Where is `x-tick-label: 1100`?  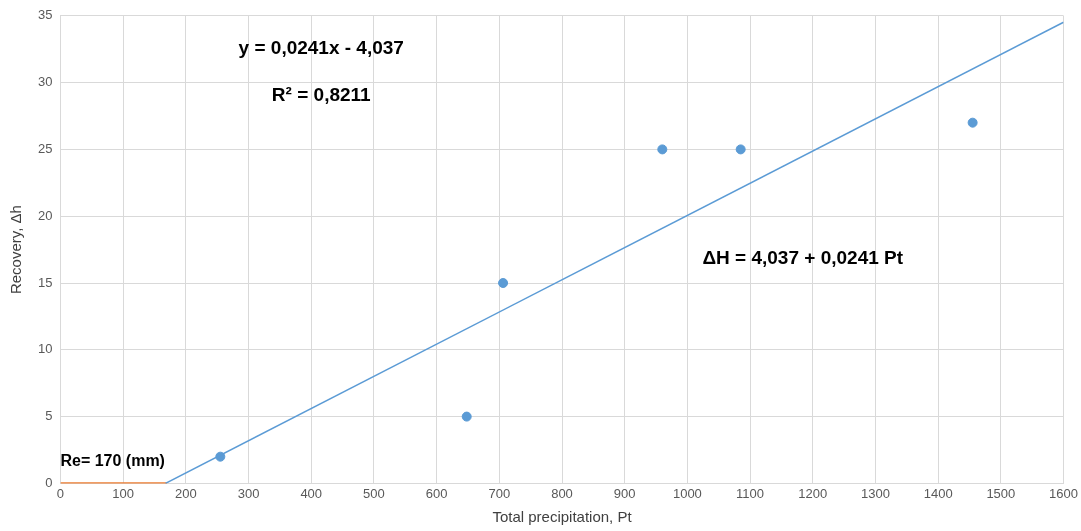
x-tick-label: 1100 is located at coordinates (750, 493).